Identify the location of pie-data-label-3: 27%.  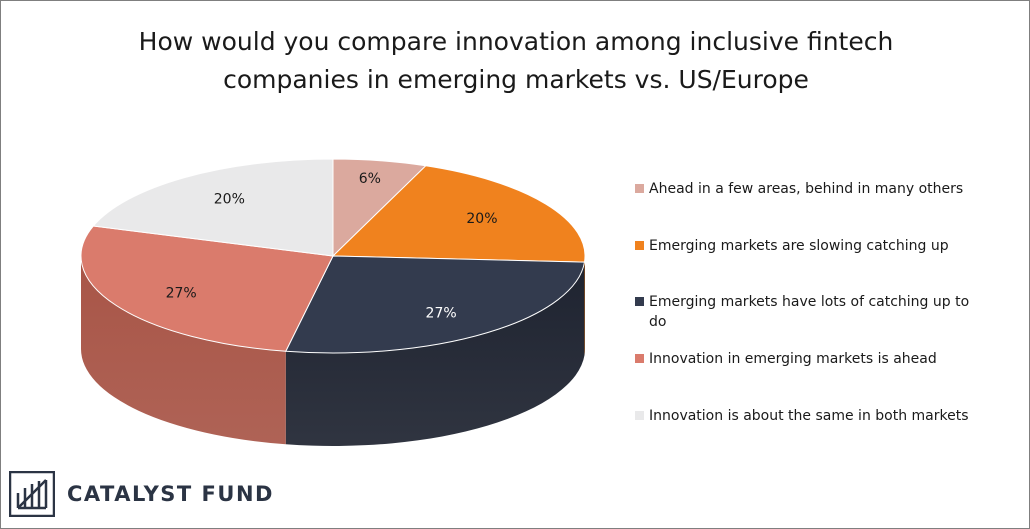
(441, 313).